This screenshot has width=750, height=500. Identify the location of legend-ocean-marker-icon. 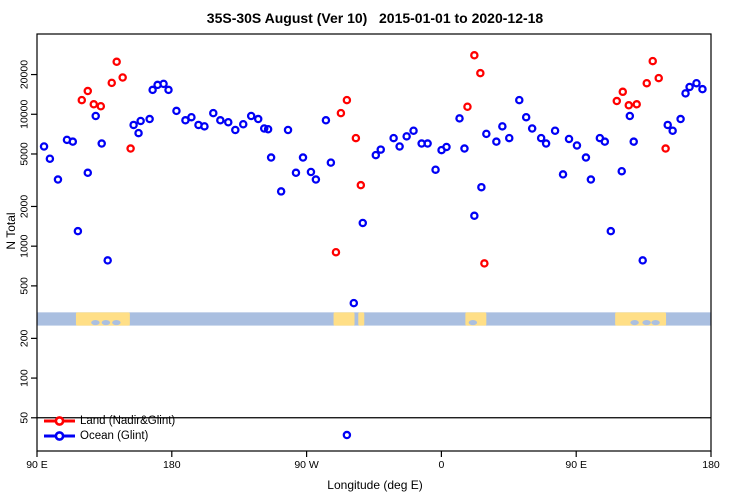
(59, 436).